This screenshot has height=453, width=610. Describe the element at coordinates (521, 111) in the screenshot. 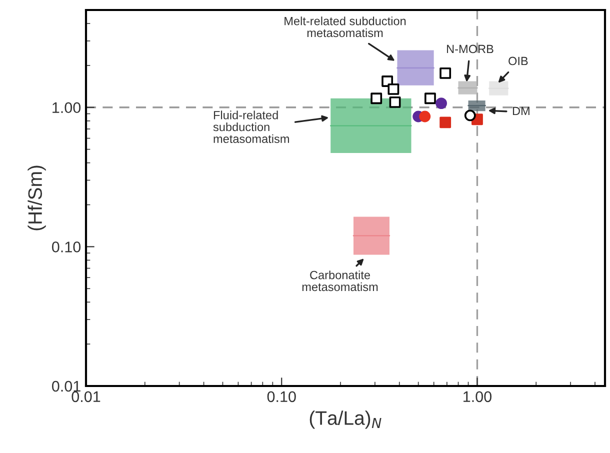

I see `annotation: DM` at that location.